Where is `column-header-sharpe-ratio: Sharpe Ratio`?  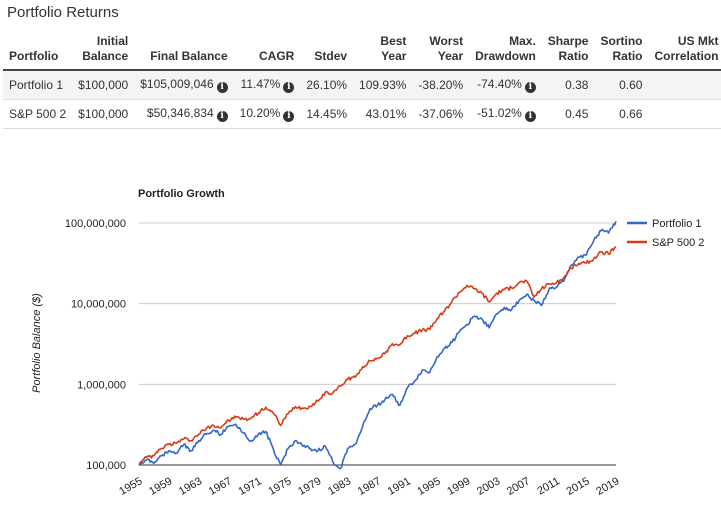 column-header-sharpe-ratio: Sharpe Ratio is located at coordinates (568, 51).